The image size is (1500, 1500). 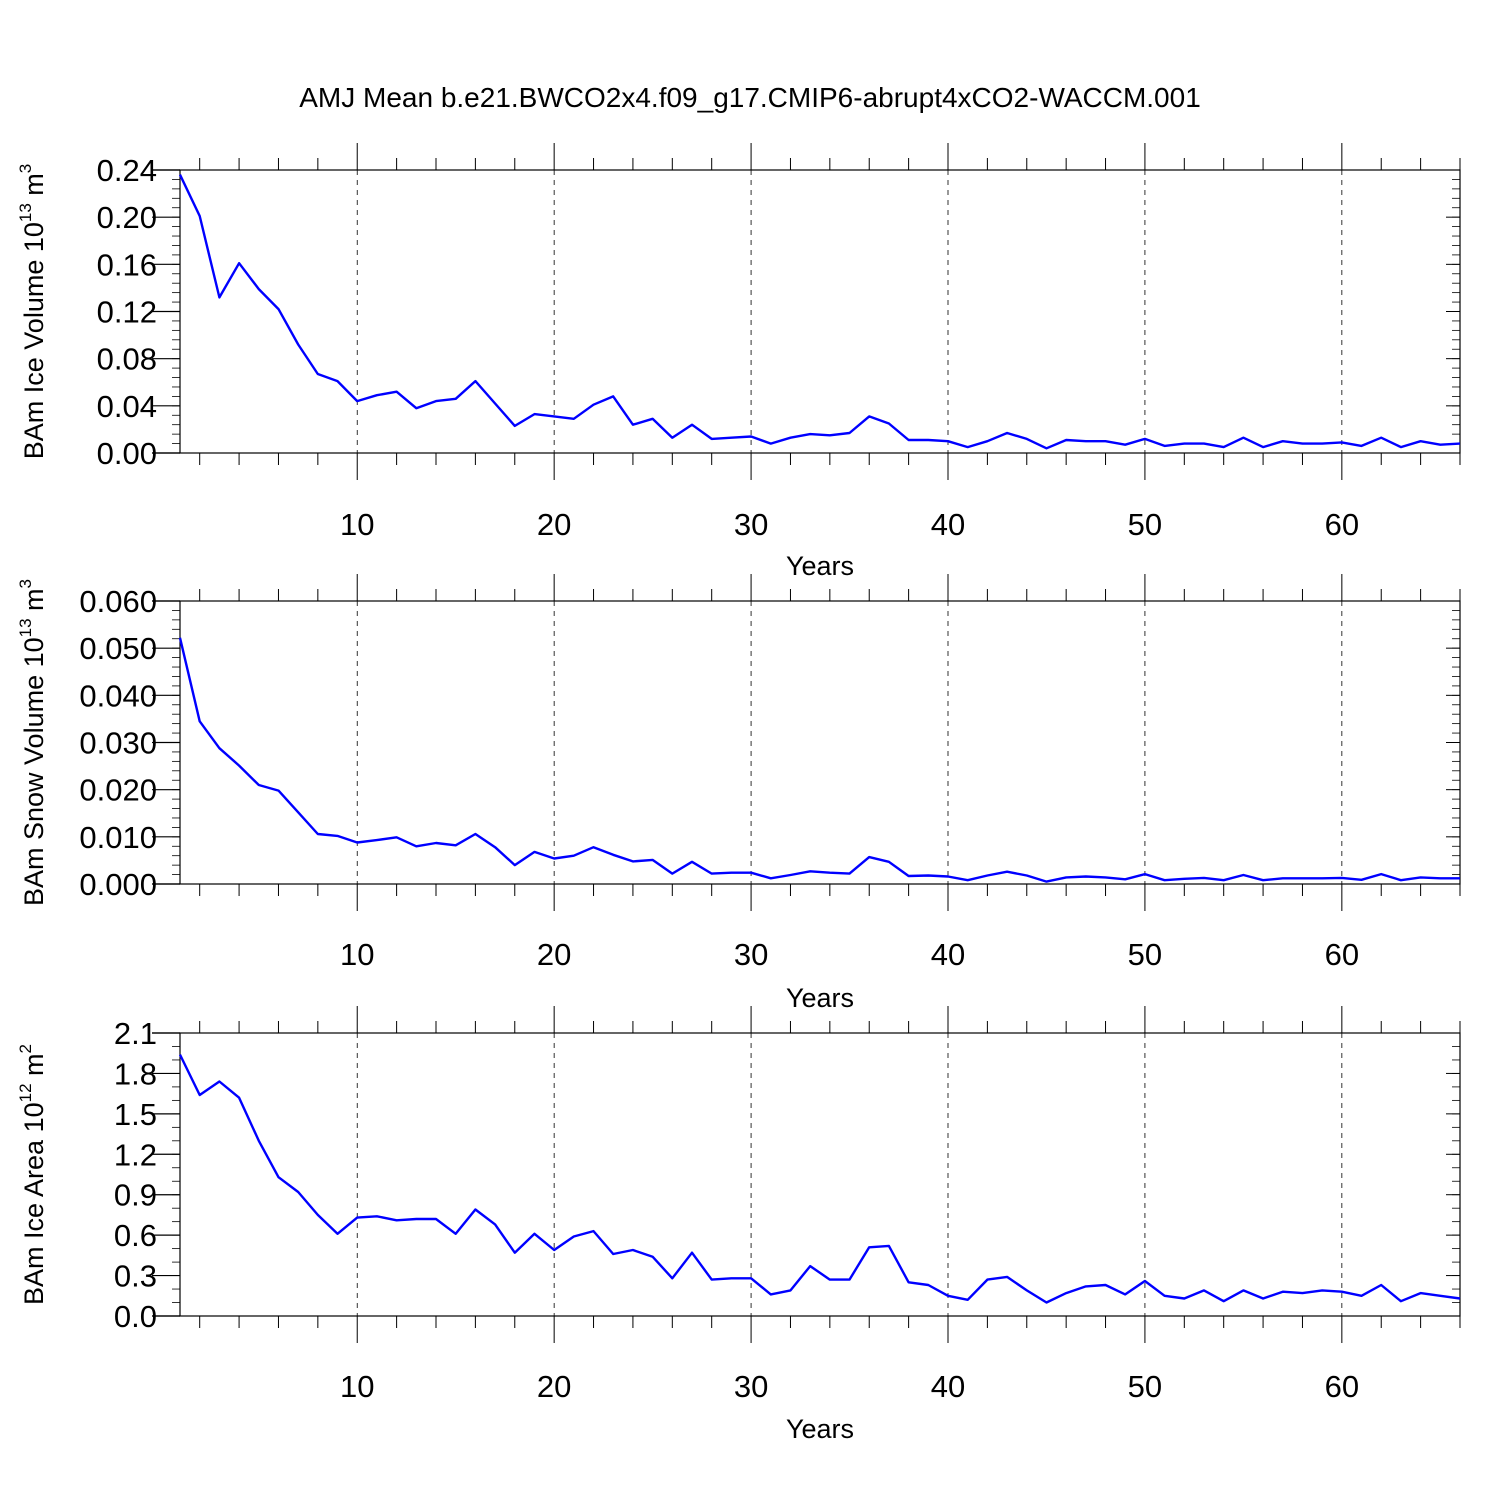 I want to click on y-tick-label: 1.8, so click(x=135, y=1073).